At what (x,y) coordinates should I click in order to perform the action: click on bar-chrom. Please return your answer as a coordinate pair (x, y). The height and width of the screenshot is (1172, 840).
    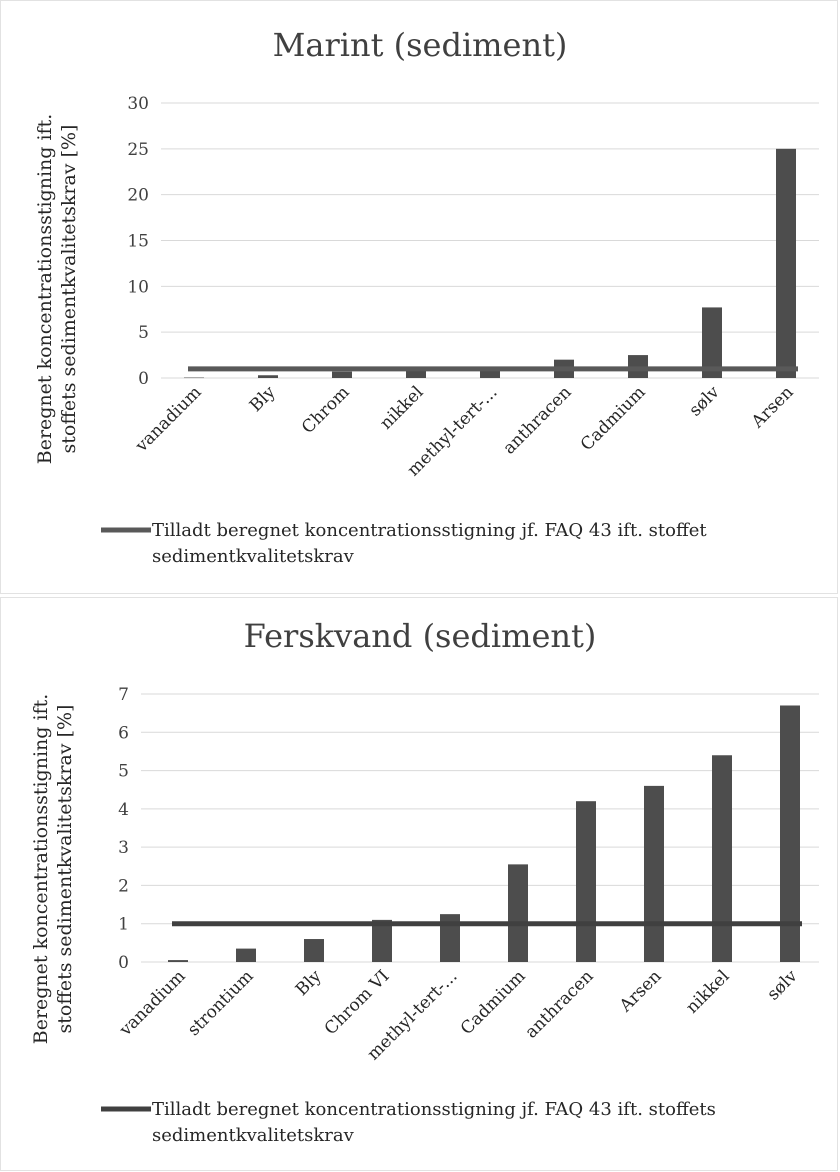
    Looking at the image, I should click on (342, 374).